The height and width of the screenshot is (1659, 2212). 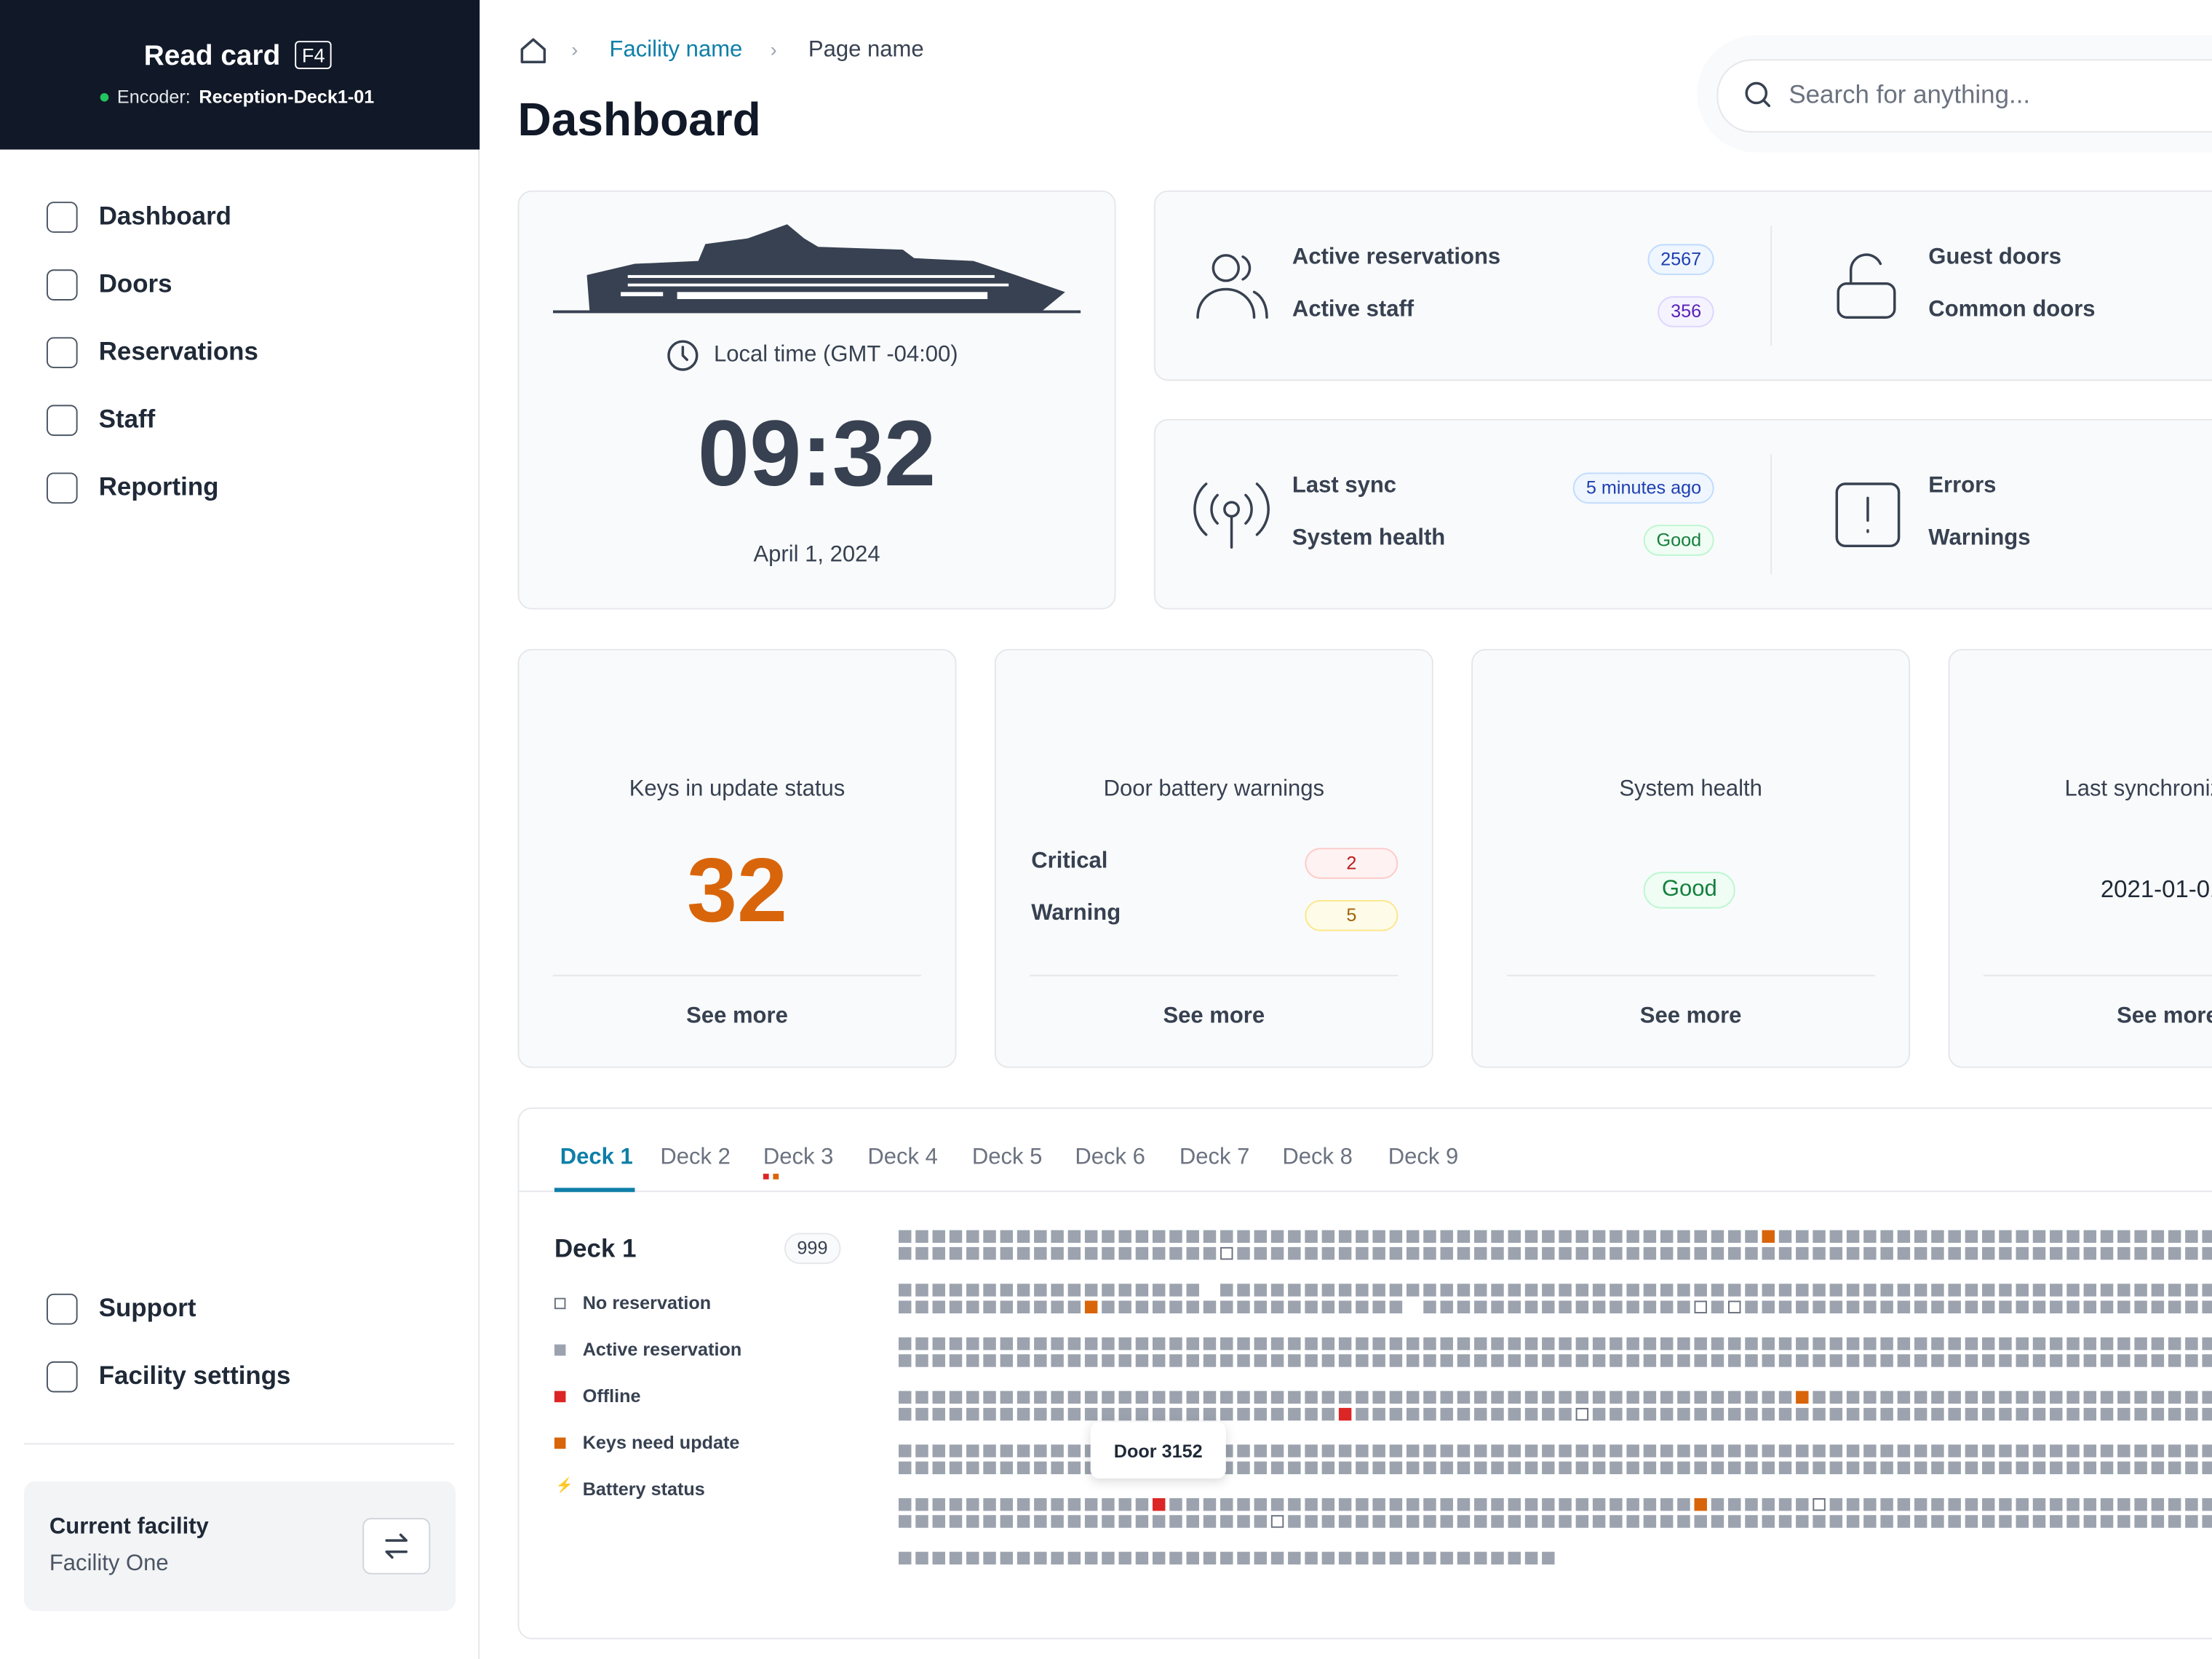 What do you see at coordinates (1214, 1157) in the screenshot?
I see `deck-tab: Deck 7` at bounding box center [1214, 1157].